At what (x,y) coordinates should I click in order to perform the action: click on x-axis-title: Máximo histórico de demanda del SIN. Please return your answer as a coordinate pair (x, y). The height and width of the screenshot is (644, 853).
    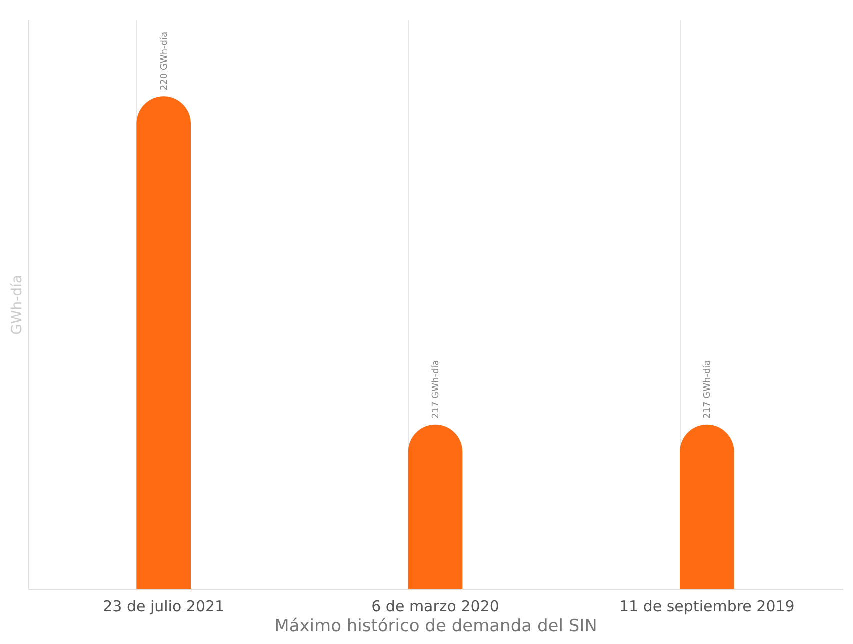
    Looking at the image, I should click on (436, 626).